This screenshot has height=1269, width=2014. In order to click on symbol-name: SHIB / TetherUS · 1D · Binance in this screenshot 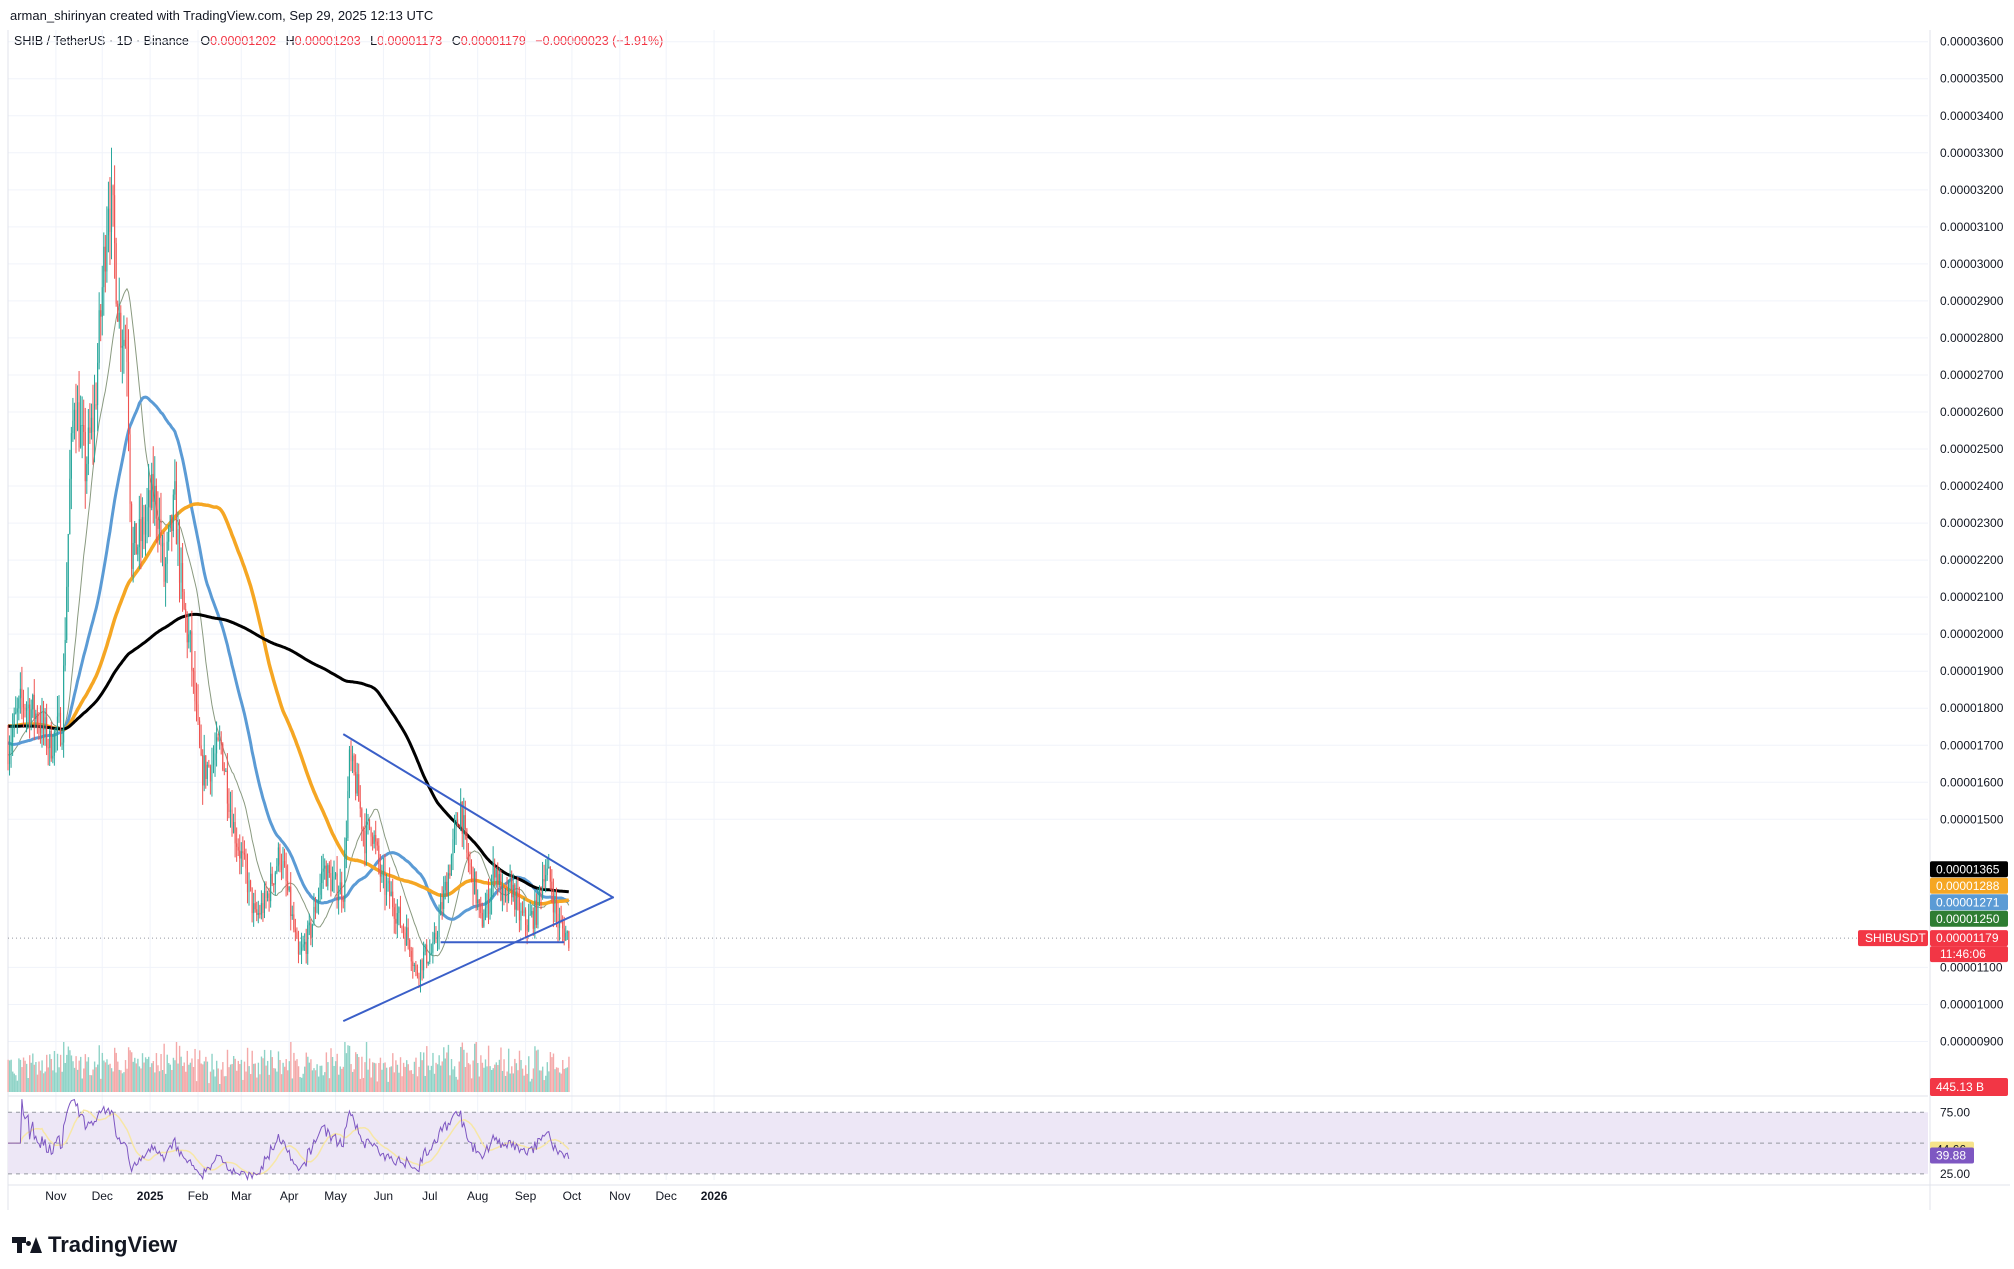, I will do `click(101, 41)`.